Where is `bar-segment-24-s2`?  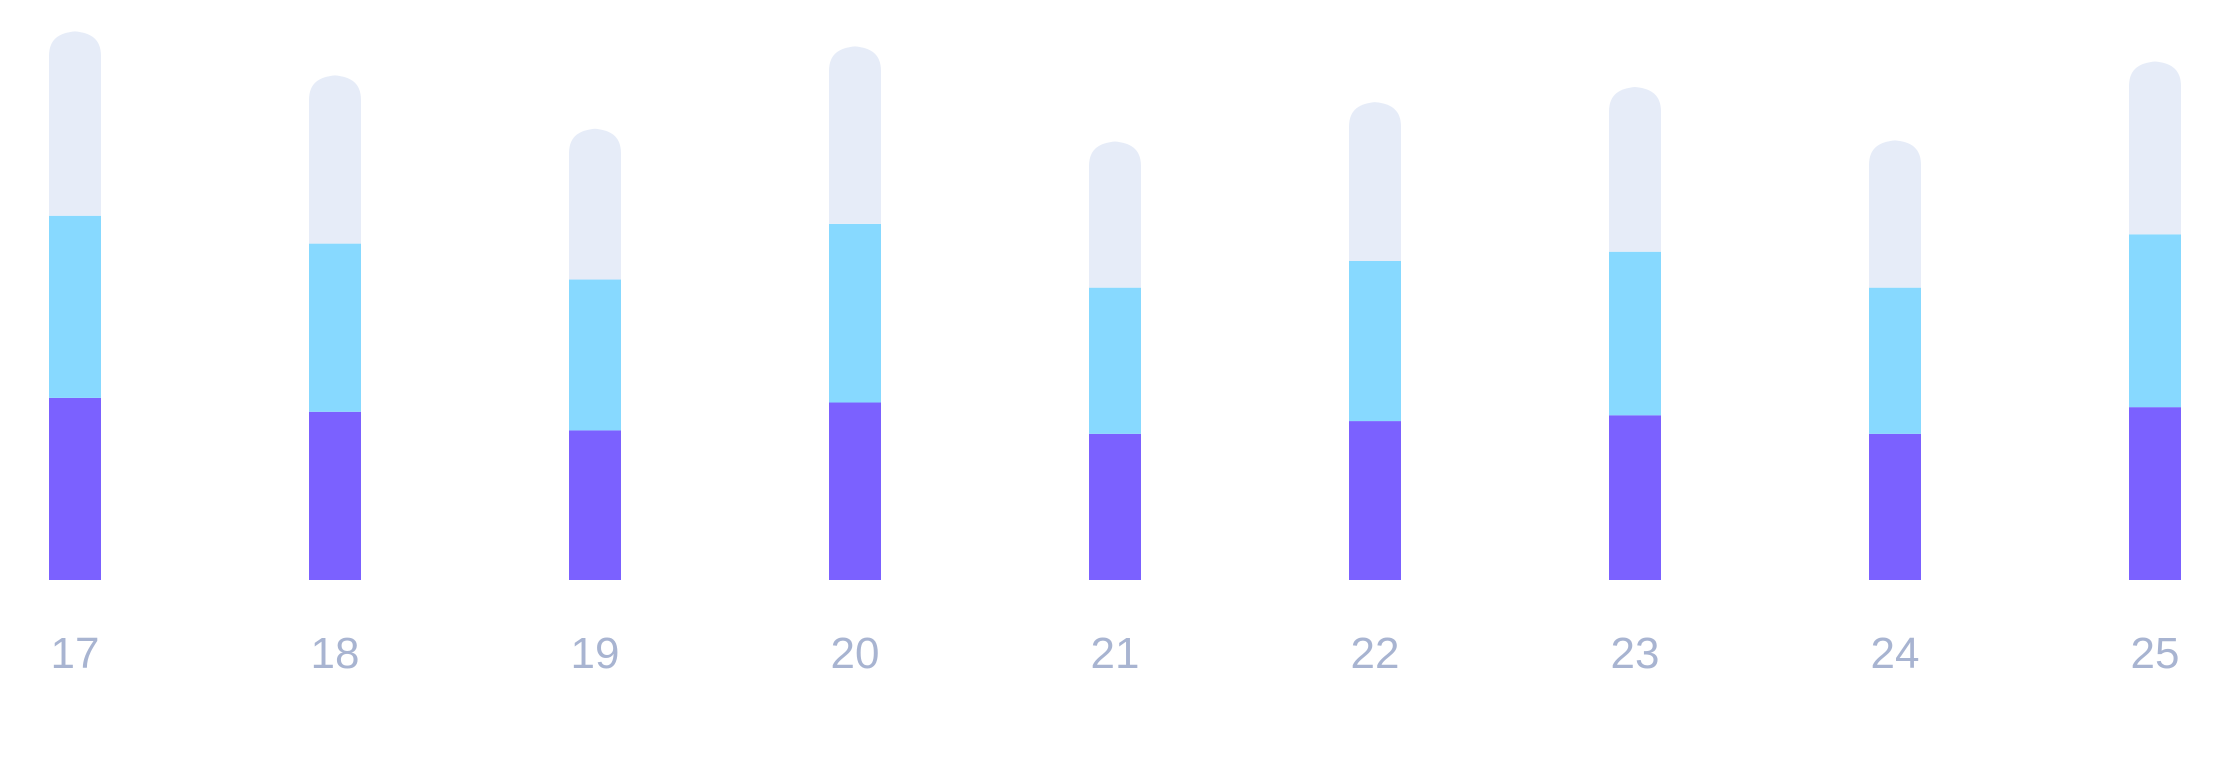
bar-segment-24-s2 is located at coordinates (1895, 360).